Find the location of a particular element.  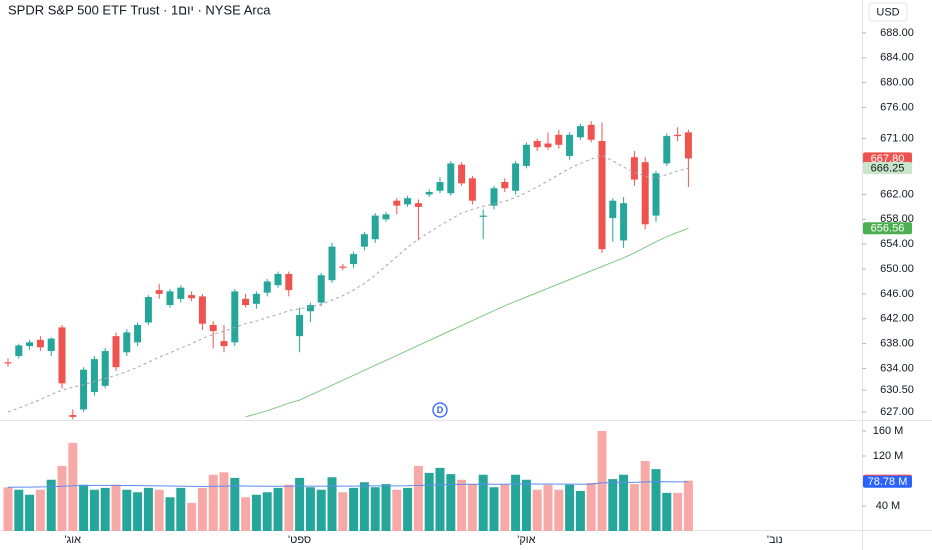

volume-tick-label: 40 M is located at coordinates (888, 506).